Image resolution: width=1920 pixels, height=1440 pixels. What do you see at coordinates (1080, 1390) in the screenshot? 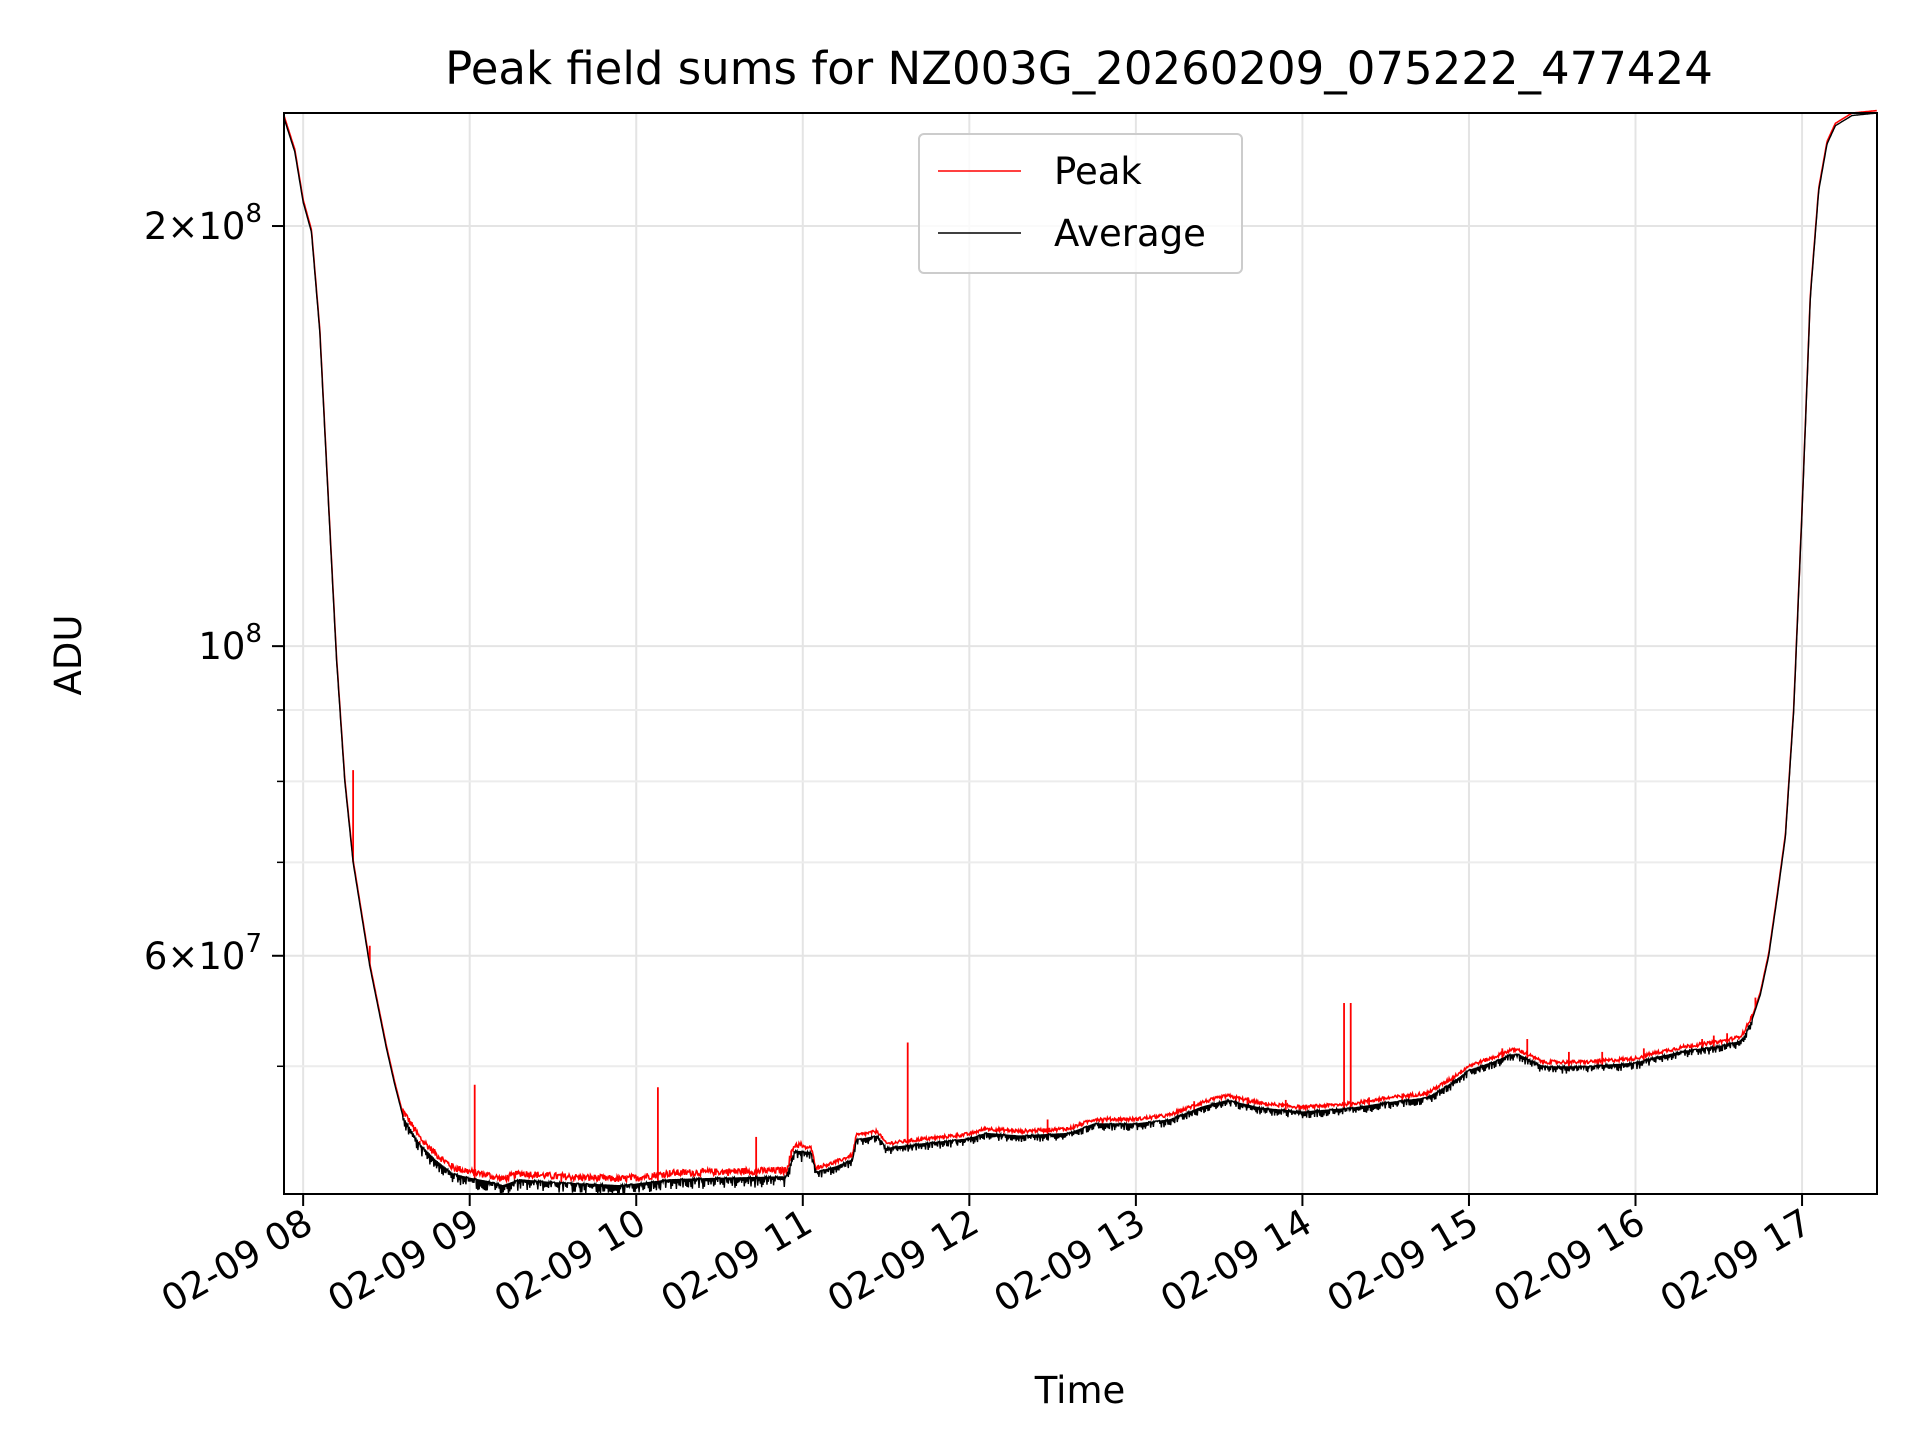
I see `x-axis-label: Time` at bounding box center [1080, 1390].